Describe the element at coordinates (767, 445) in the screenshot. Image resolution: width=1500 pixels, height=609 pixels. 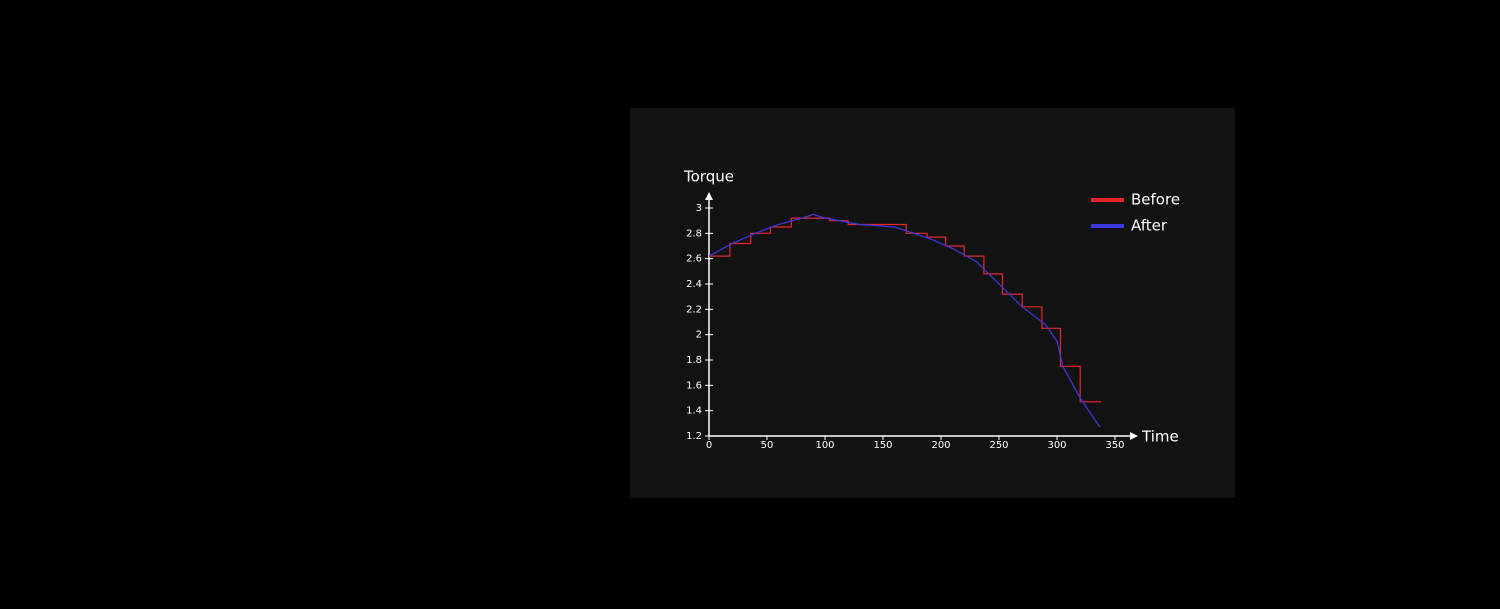
I see `x-tick-label: 50` at that location.